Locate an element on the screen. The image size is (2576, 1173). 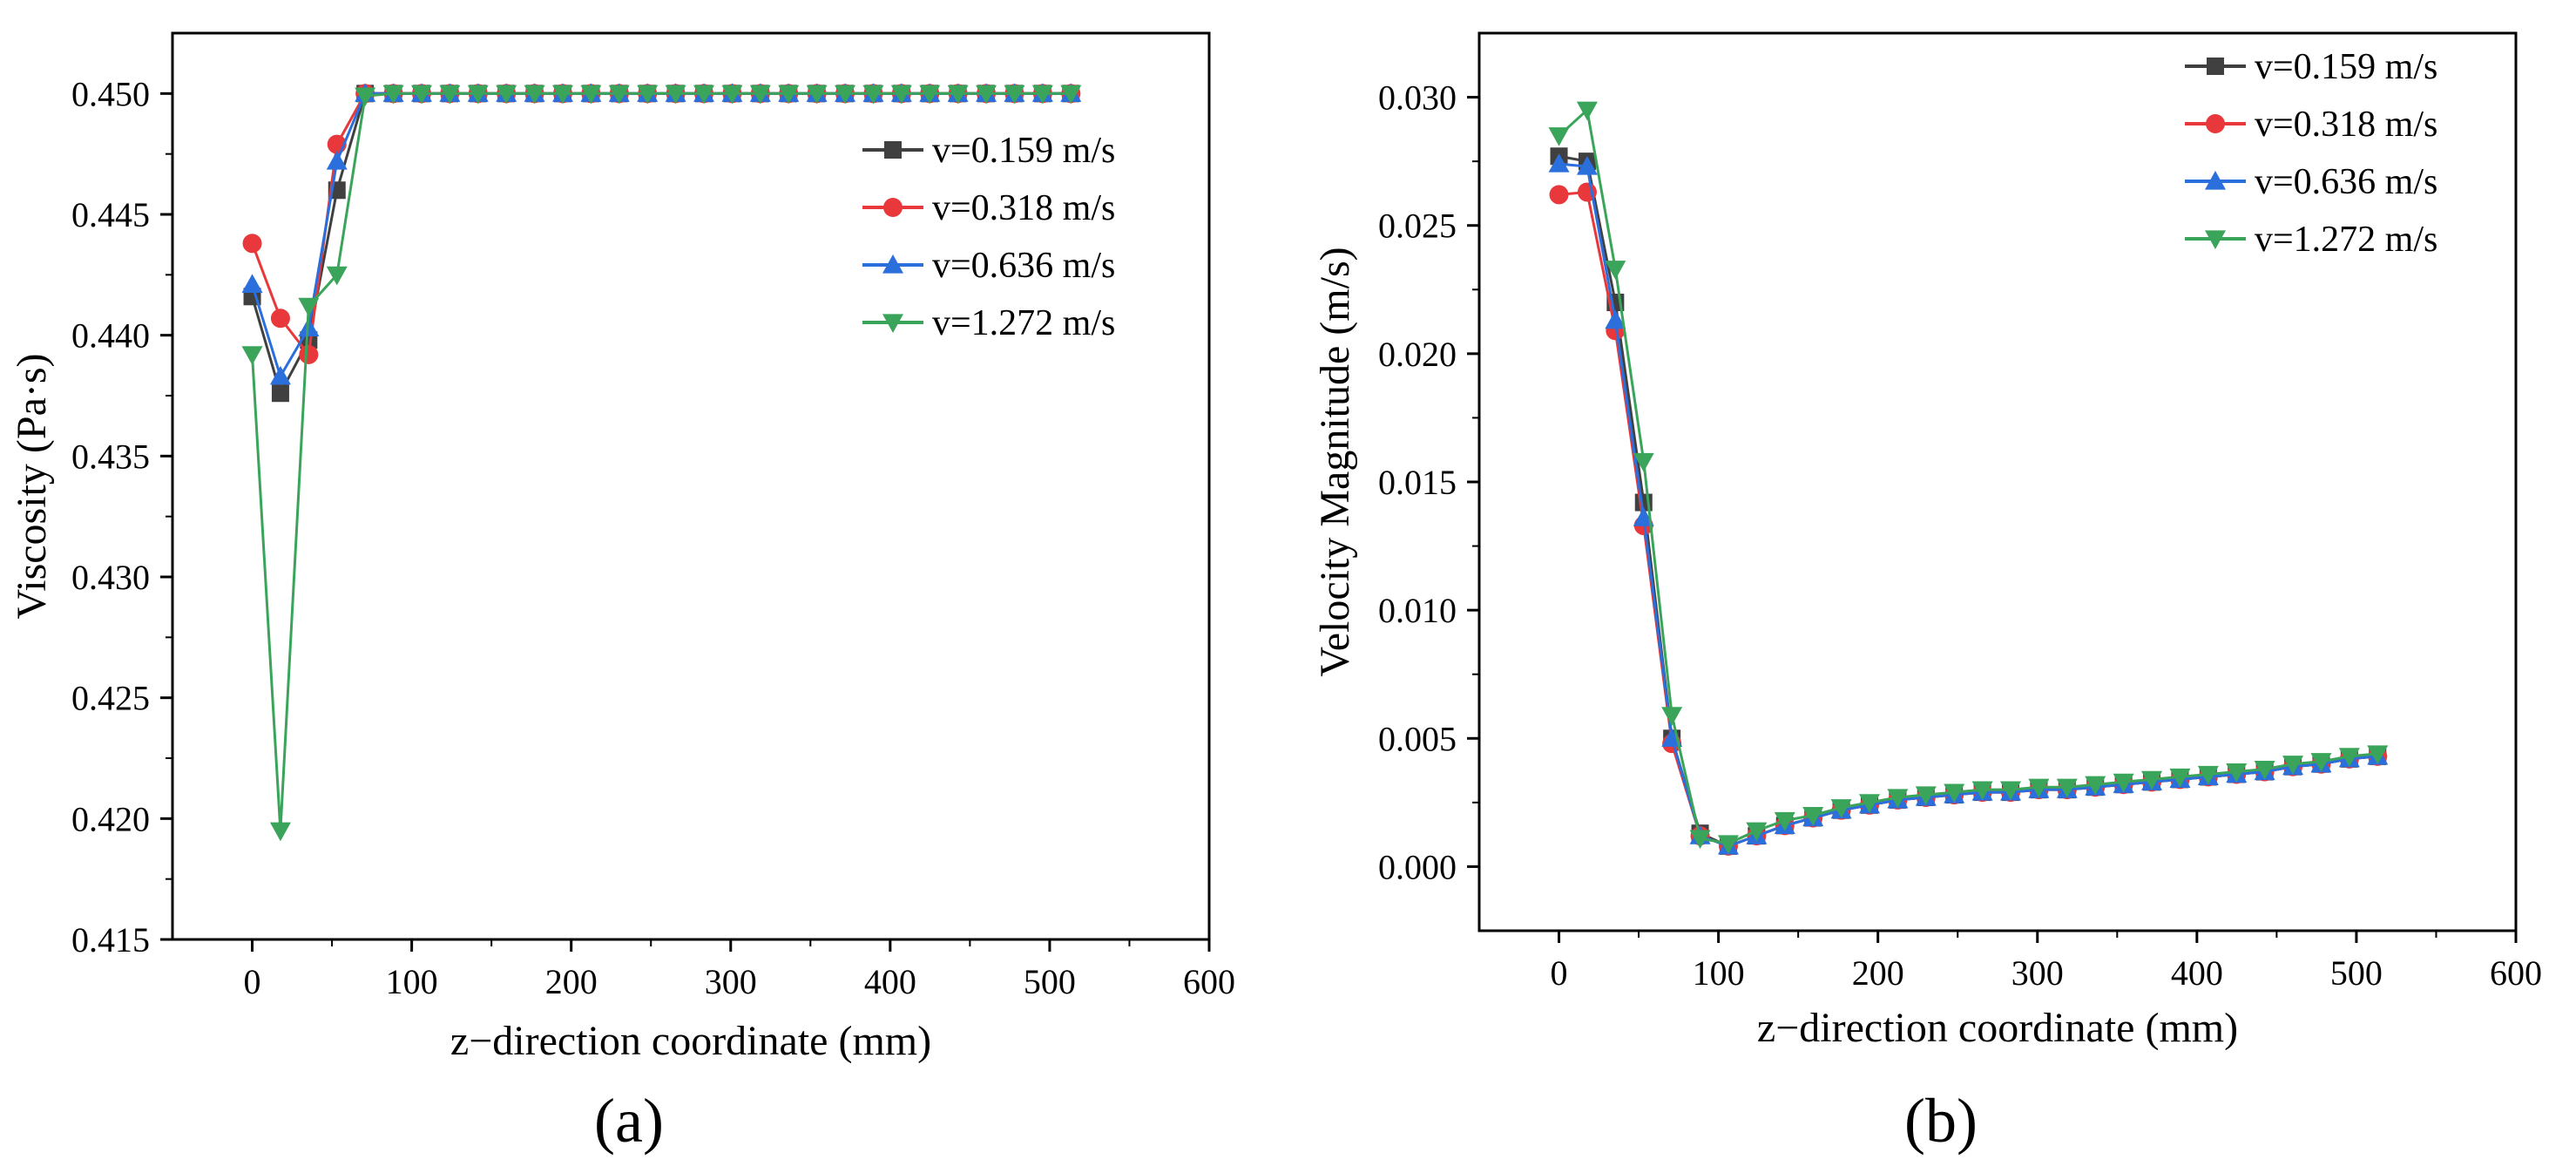
legend-item: v=1.272 m/s is located at coordinates (988, 323).